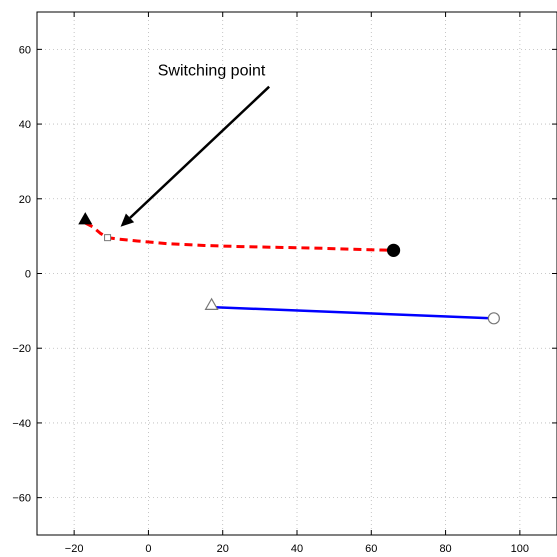  Describe the element at coordinates (28, 275) in the screenshot. I see `y-tick-label: 0` at that location.